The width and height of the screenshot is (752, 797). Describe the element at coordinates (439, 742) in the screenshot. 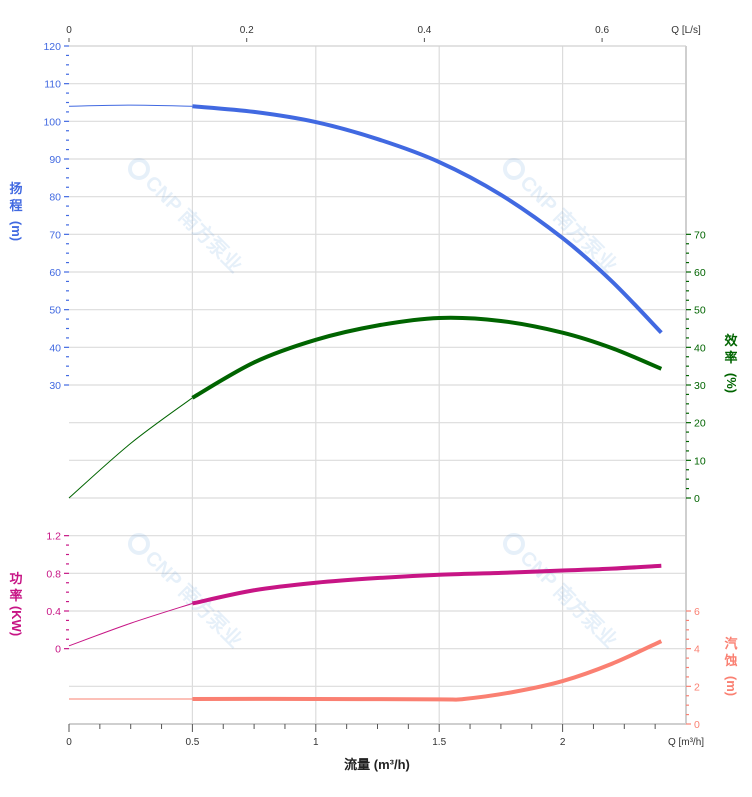

I see `x-tick-label: 1.5` at that location.